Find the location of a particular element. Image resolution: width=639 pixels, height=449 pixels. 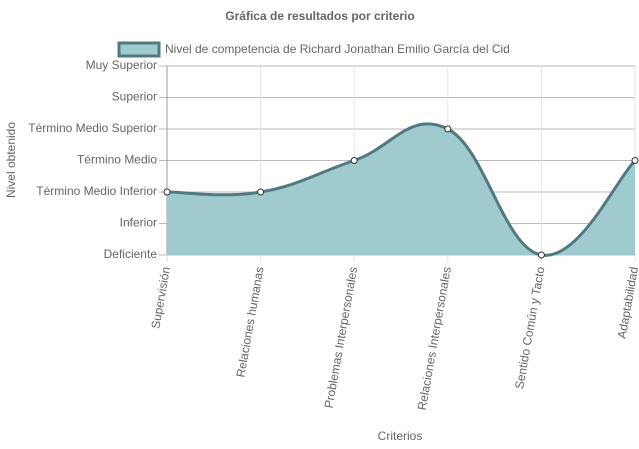

y-tick-label: Término Medio Inferior is located at coordinates (96, 191).